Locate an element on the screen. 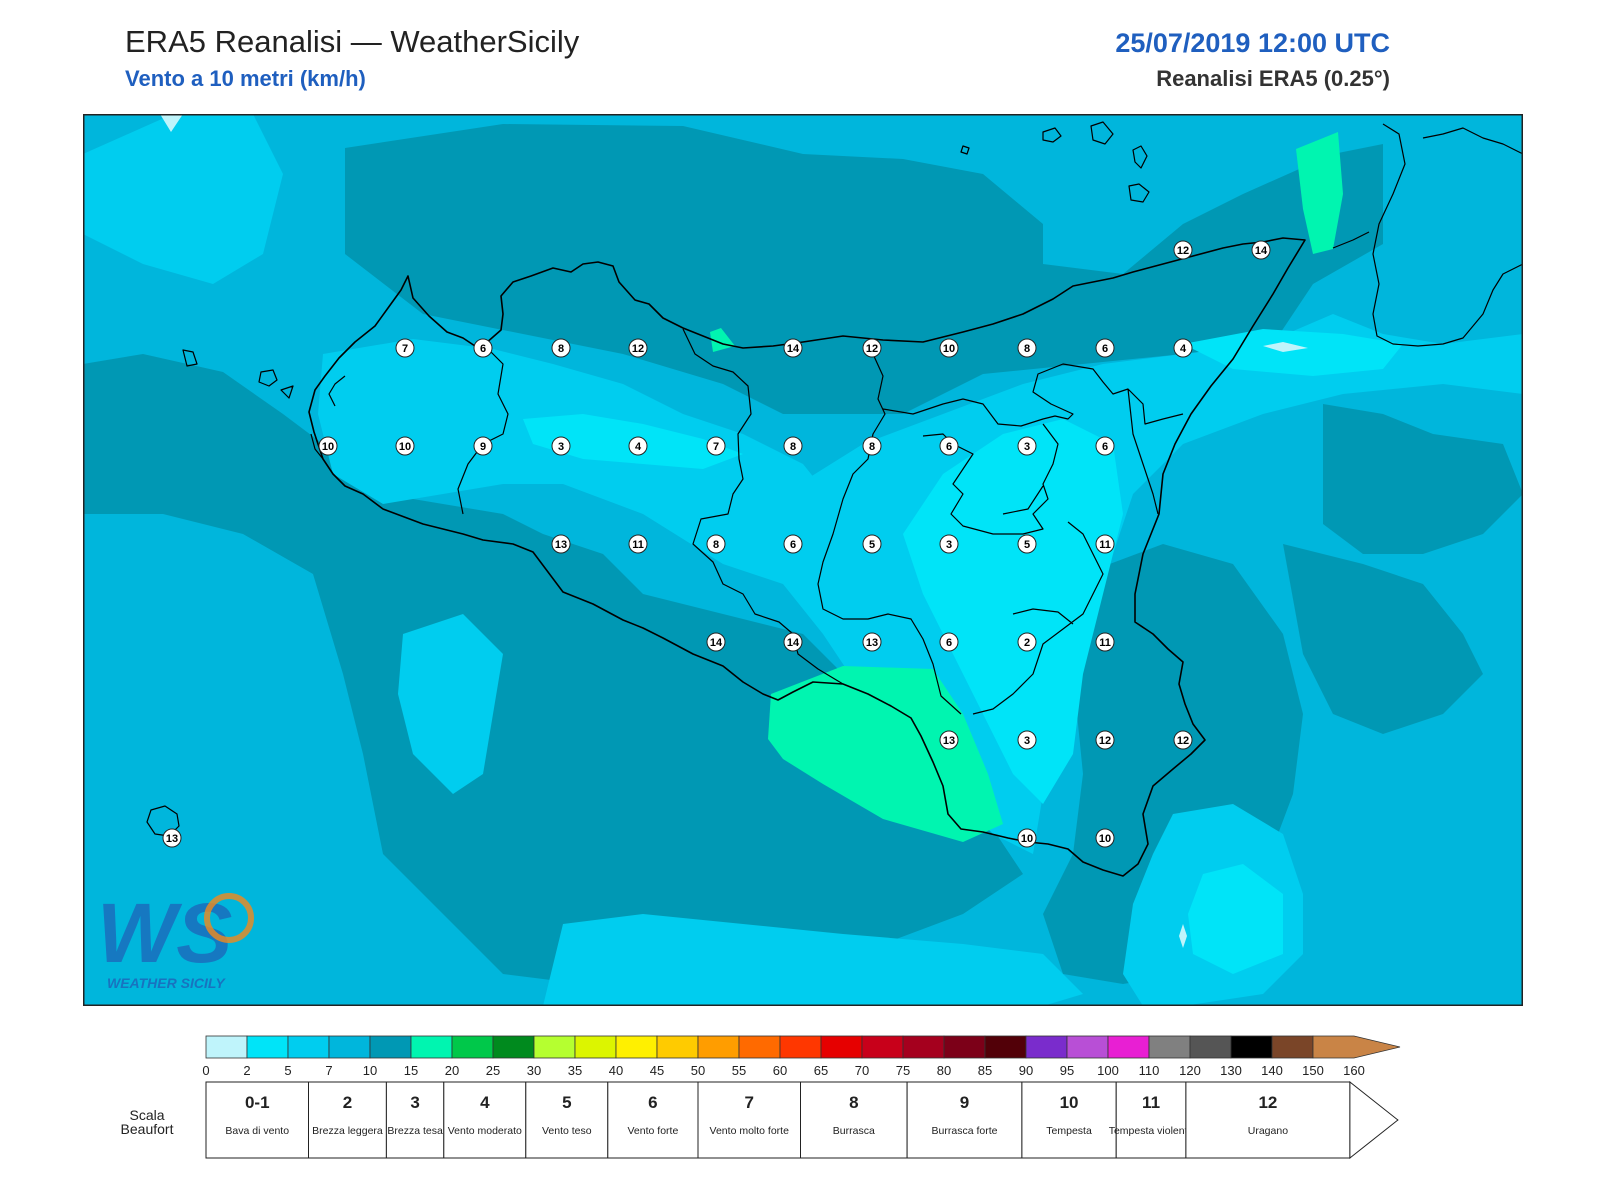 This screenshot has width=1600, height=1200. colorbar-tick-label: 60 is located at coordinates (780, 1070).